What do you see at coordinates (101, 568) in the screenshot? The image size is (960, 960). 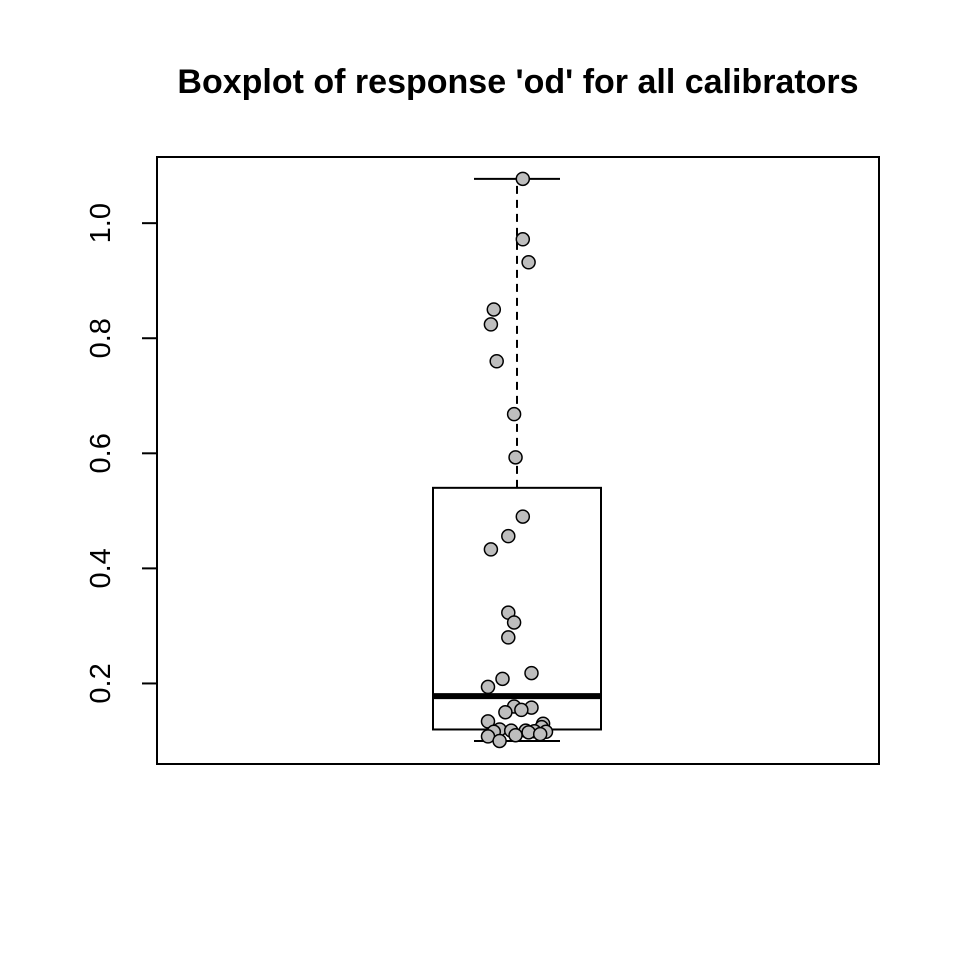 I see `y-tick-label: 0.4` at bounding box center [101, 568].